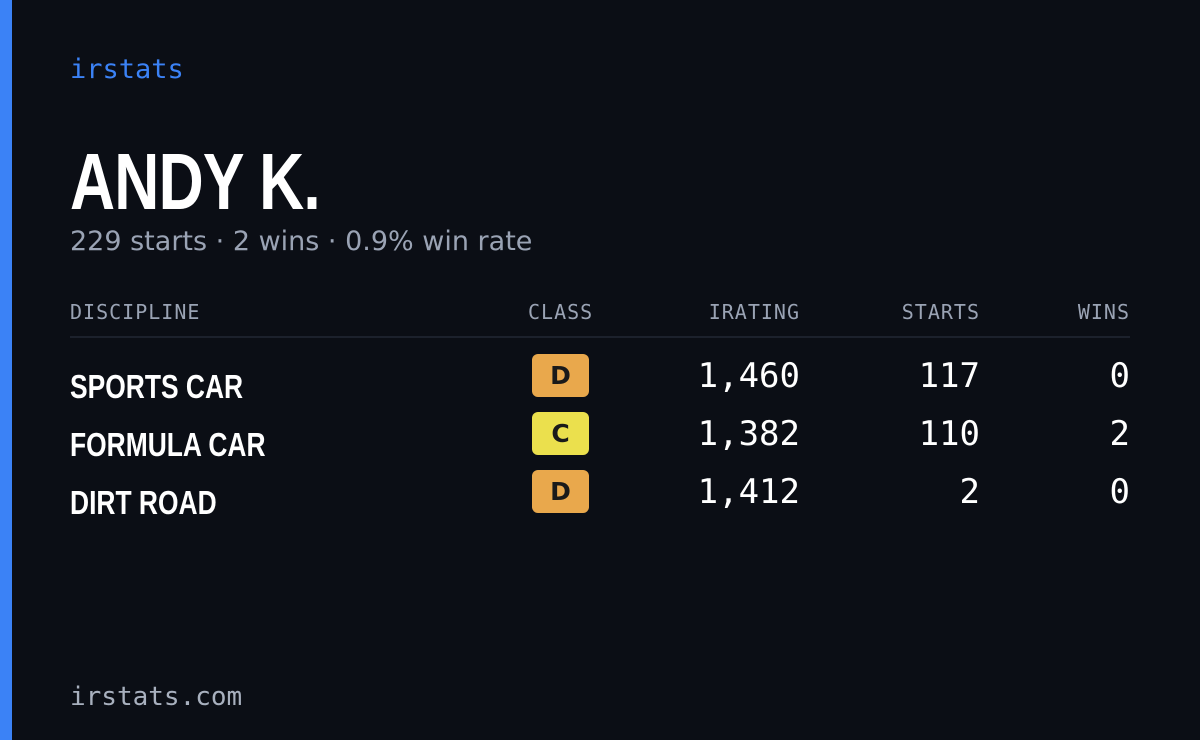 Image resolution: width=1200 pixels, height=740 pixels. I want to click on discipline: FORMULA CAR, so click(168, 444).